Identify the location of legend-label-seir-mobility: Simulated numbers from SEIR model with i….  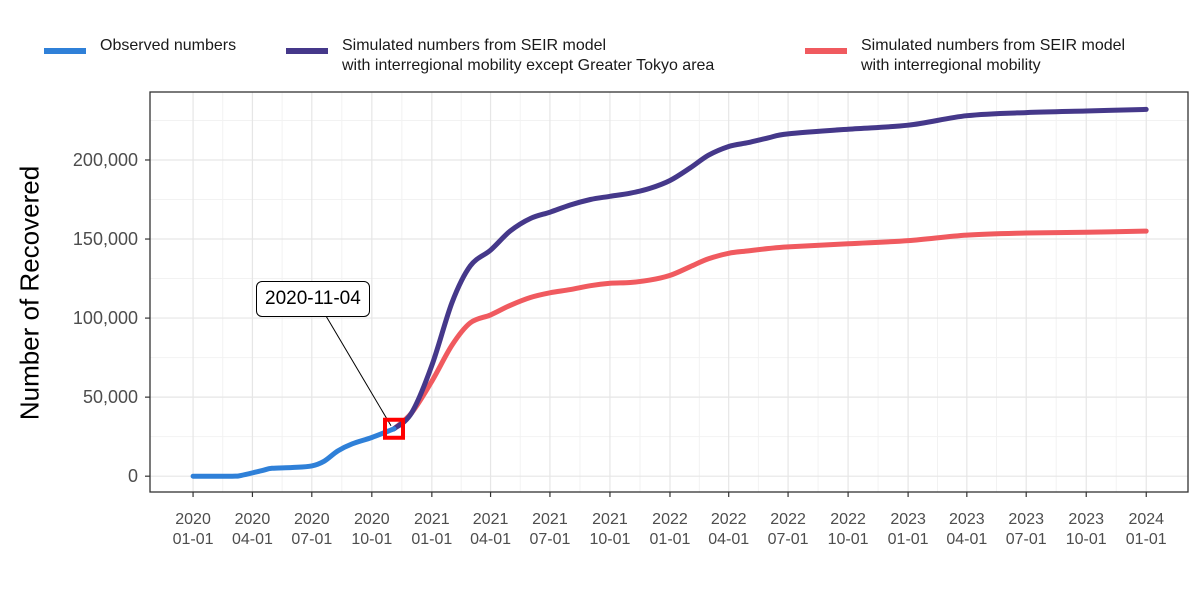
(993, 55).